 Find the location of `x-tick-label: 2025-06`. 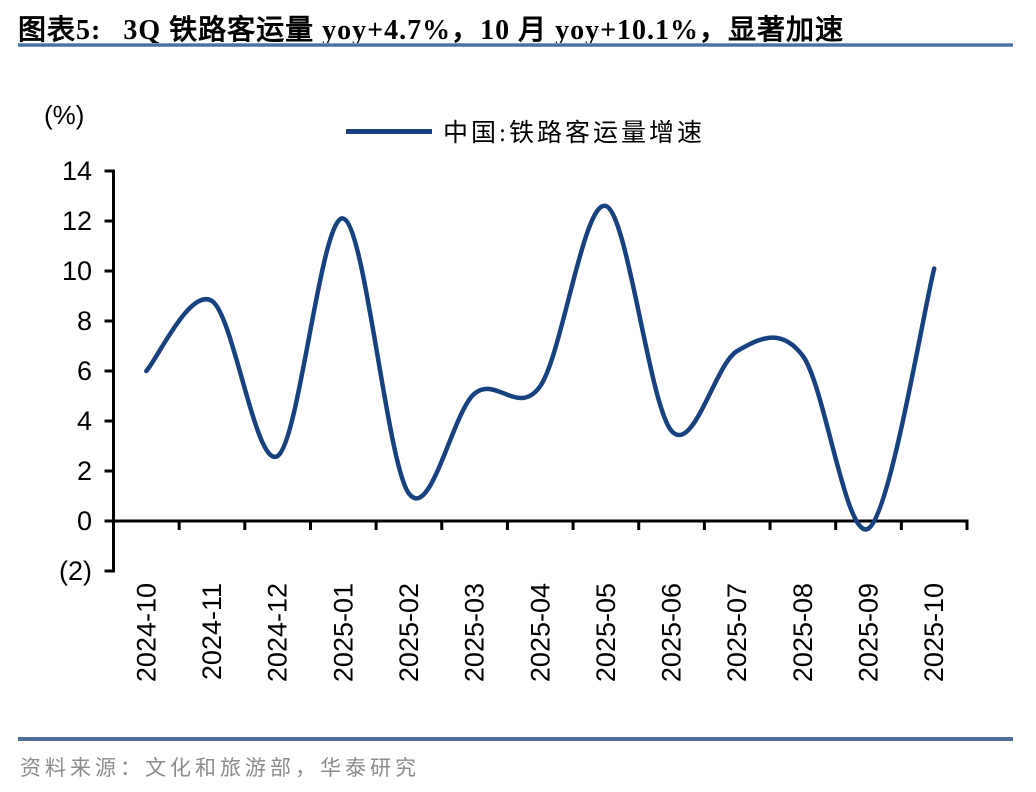

x-tick-label: 2025-06 is located at coordinates (672, 632).